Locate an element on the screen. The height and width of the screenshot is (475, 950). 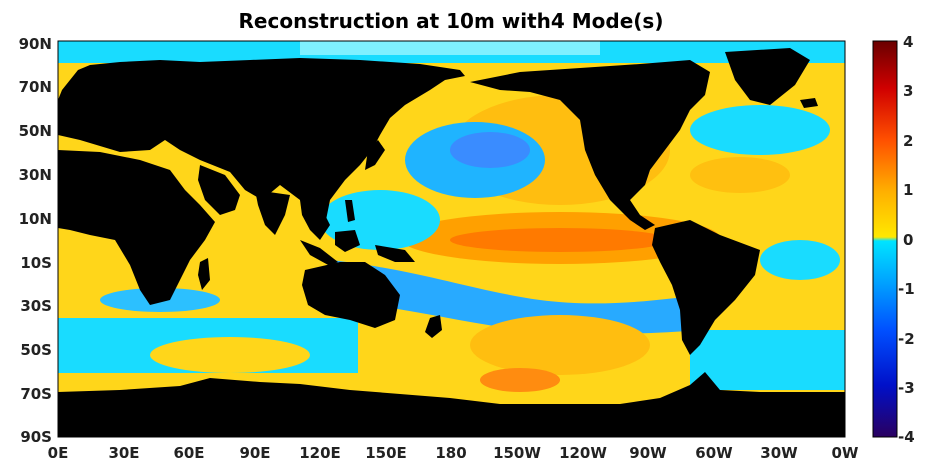
arctic-band-light is located at coordinates (450, 48).